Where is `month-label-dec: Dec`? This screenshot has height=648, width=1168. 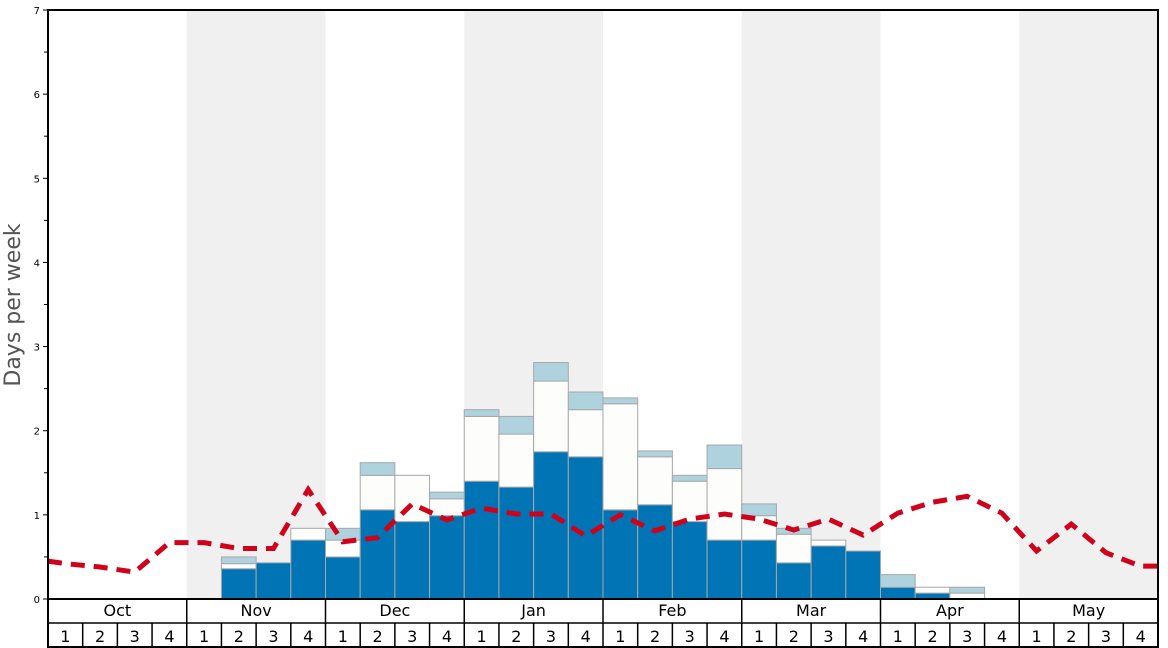
month-label-dec: Dec is located at coordinates (394, 610).